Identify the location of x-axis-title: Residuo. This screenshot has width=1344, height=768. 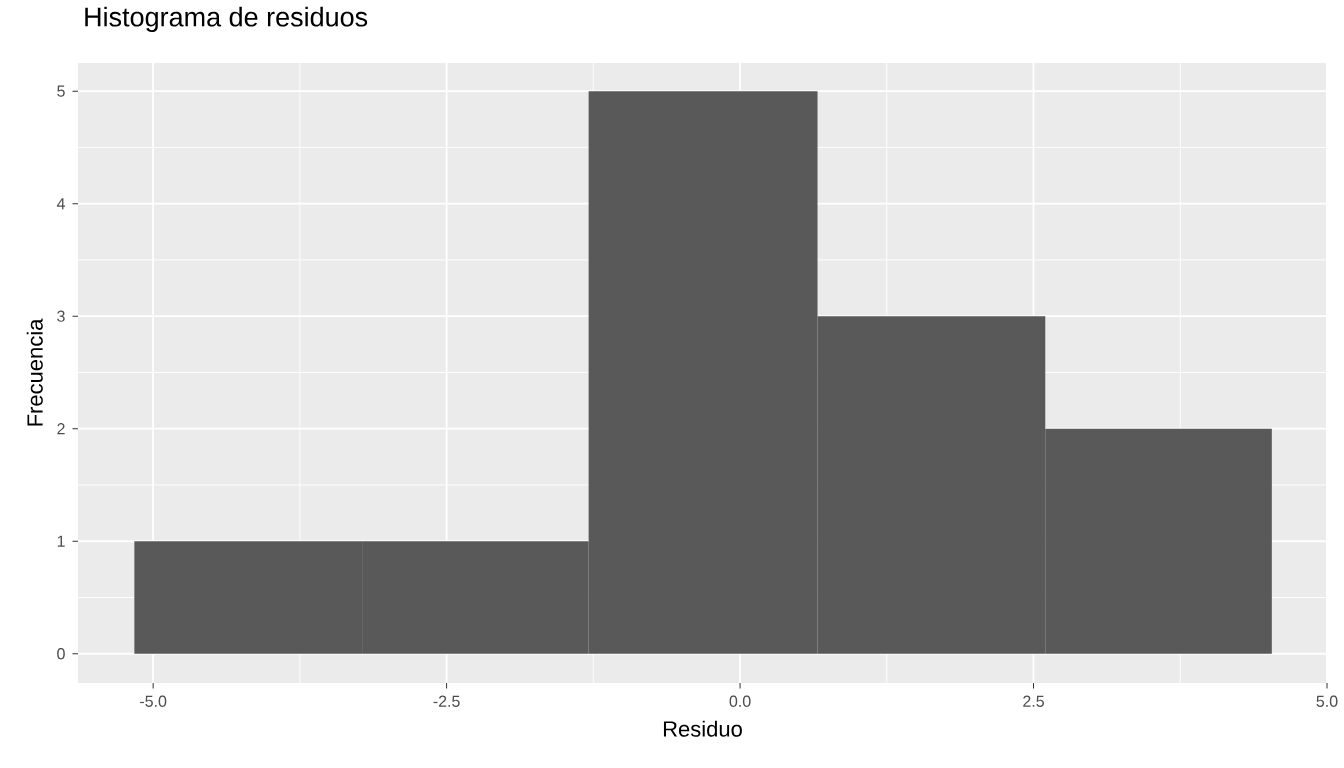
(702, 728).